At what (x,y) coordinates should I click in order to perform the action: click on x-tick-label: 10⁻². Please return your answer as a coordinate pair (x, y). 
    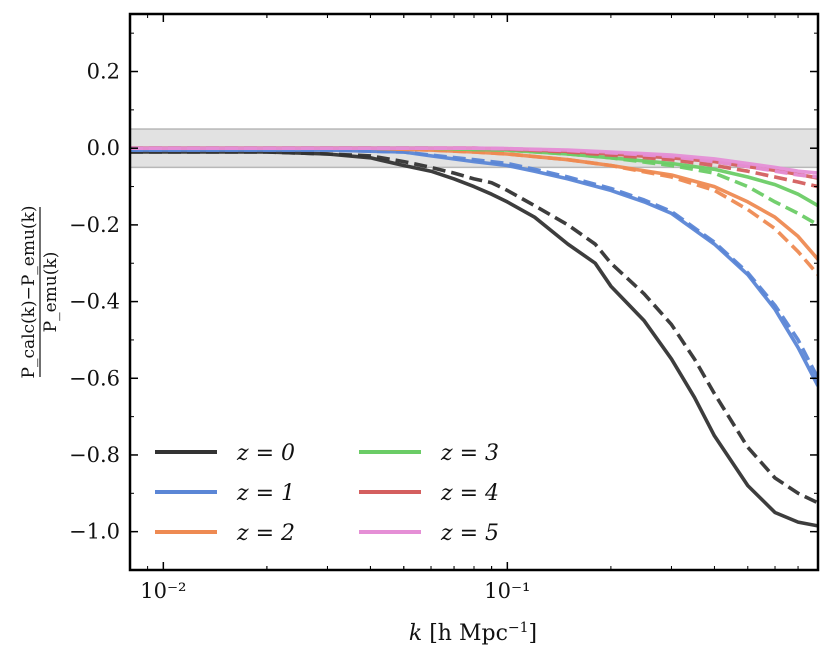
    Looking at the image, I should click on (163, 591).